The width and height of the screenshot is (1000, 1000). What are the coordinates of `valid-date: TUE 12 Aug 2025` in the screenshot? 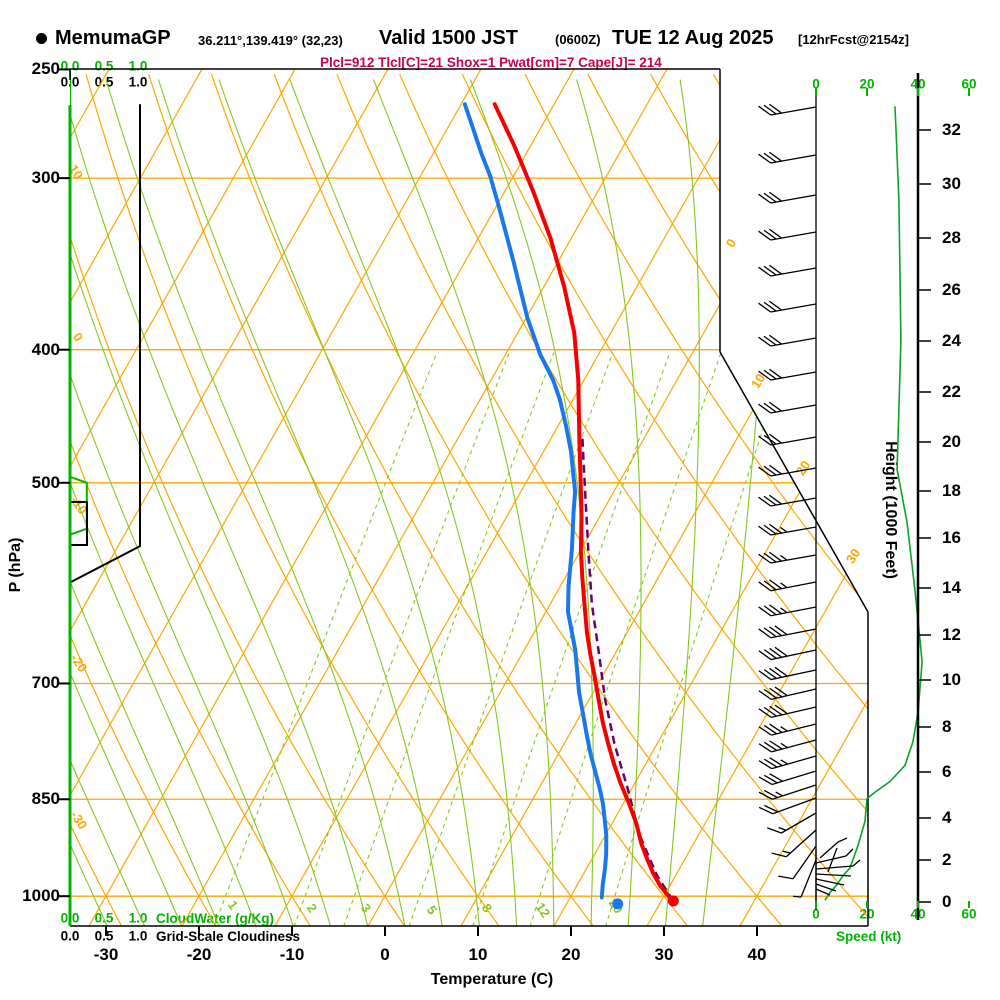 It's located at (693, 38).